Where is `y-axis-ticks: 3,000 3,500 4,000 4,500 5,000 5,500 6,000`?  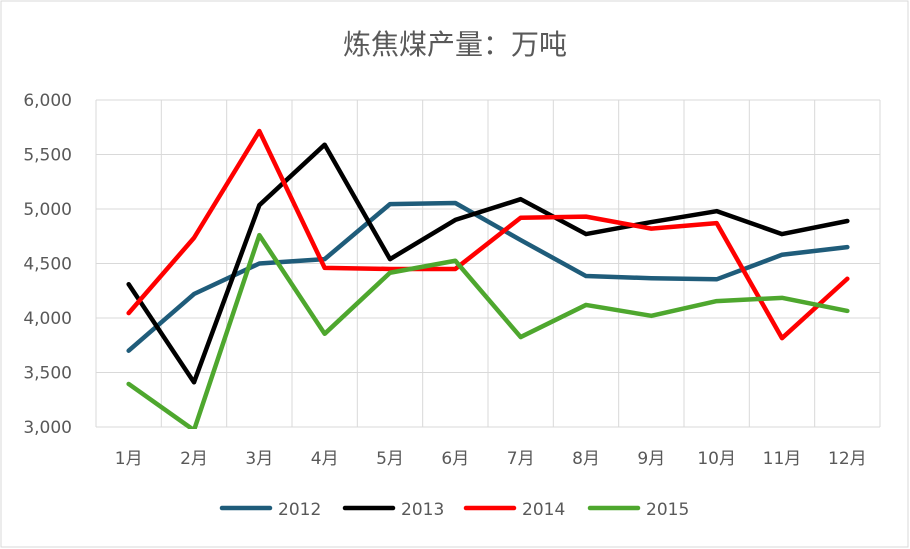
y-axis-ticks: 3,000 3,500 4,000 4,500 5,000 5,500 6,000 is located at coordinates (47, 264).